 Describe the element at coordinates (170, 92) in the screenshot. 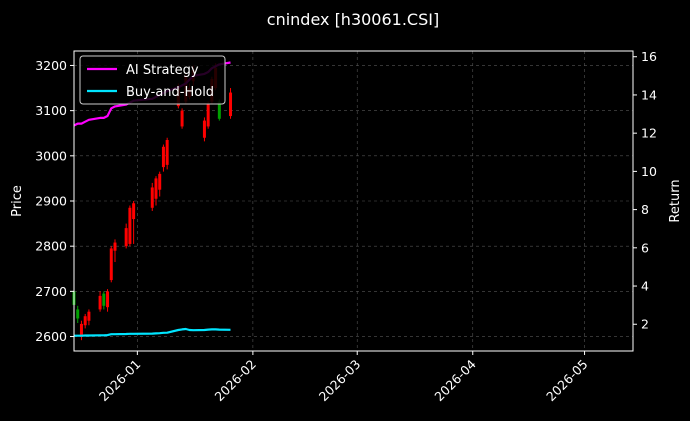

I see `legend-label-buy-and-hold: Buy-and-Hold` at that location.